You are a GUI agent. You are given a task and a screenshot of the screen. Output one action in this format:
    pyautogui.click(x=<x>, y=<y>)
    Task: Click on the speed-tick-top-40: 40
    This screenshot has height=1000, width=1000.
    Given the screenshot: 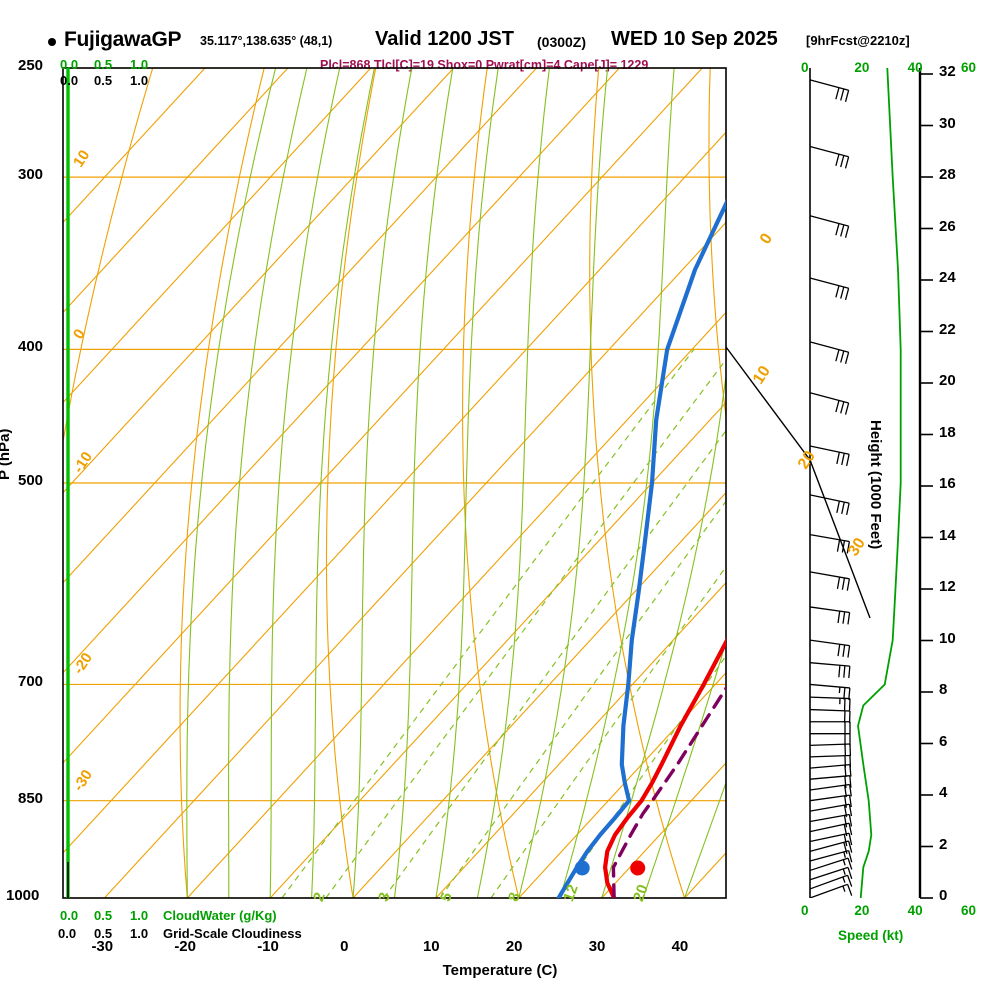 What is the action you would take?
    pyautogui.click(x=915, y=67)
    